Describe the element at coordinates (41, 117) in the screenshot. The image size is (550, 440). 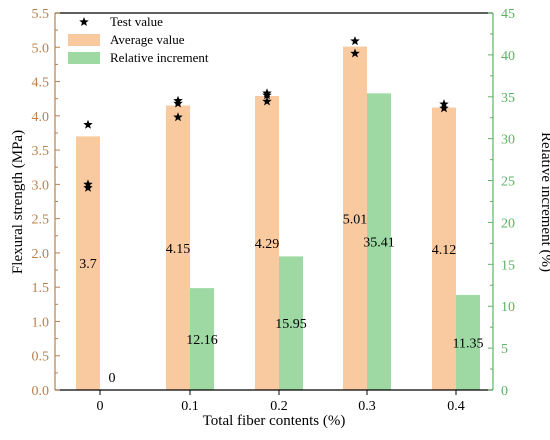
I see `left-tick-label: 4.0` at that location.